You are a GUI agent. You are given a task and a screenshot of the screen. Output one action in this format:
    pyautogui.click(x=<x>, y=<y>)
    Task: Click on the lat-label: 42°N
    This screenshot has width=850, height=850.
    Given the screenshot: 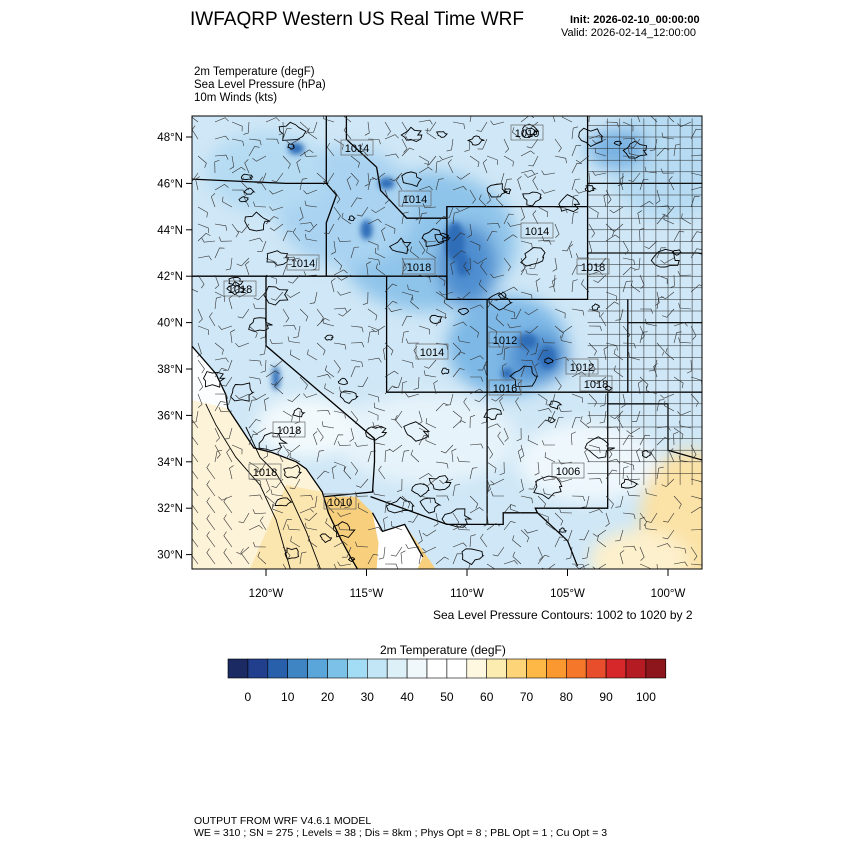 What is the action you would take?
    pyautogui.click(x=170, y=277)
    